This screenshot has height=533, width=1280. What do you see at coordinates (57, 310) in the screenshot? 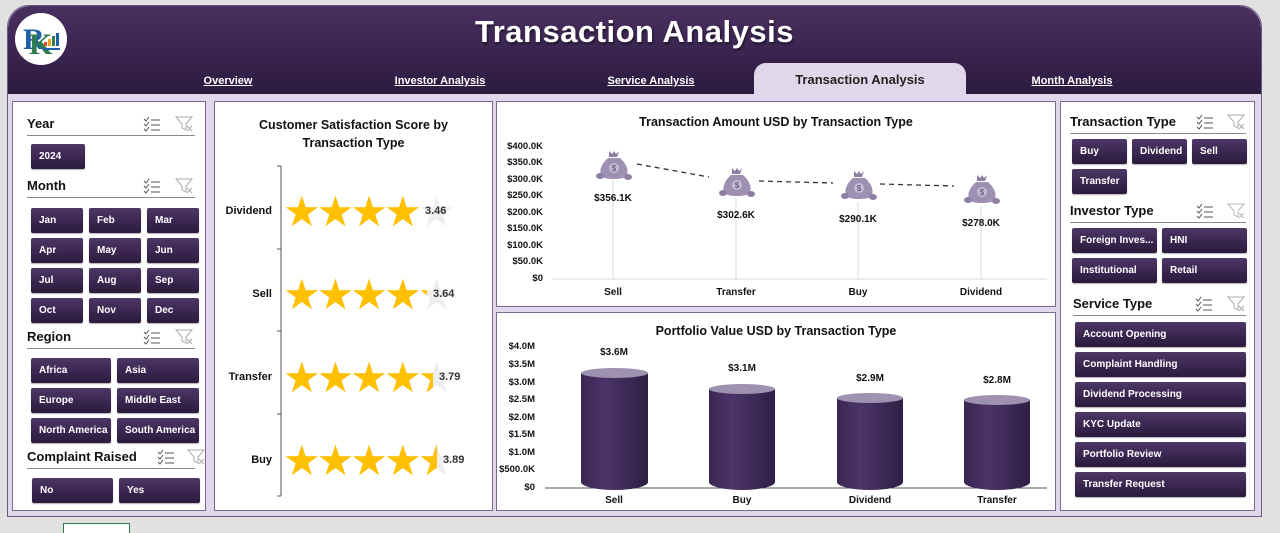
I see `month-oct-button: Oct` at bounding box center [57, 310].